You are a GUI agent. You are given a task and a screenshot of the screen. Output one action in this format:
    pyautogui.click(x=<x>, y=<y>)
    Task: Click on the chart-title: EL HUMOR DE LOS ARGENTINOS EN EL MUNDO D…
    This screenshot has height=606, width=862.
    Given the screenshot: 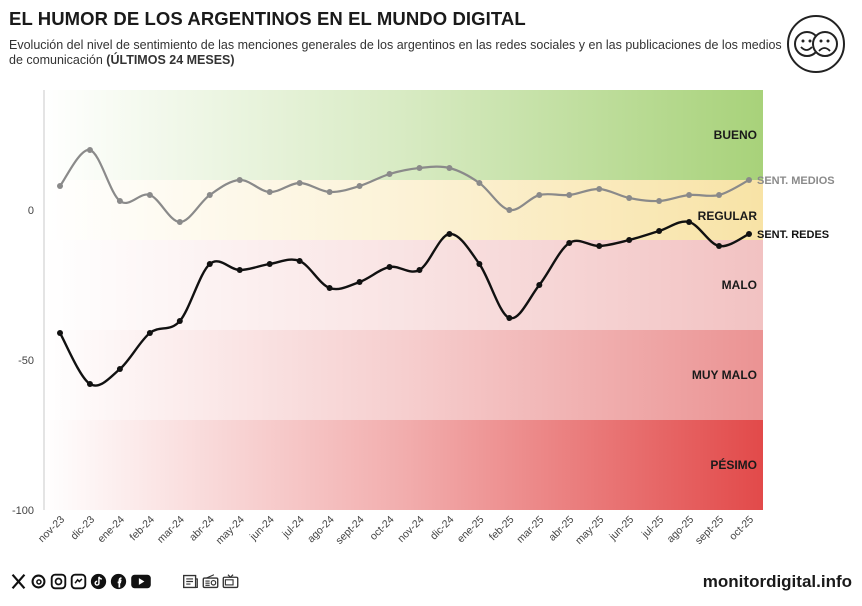 What is the action you would take?
    pyautogui.click(x=267, y=18)
    